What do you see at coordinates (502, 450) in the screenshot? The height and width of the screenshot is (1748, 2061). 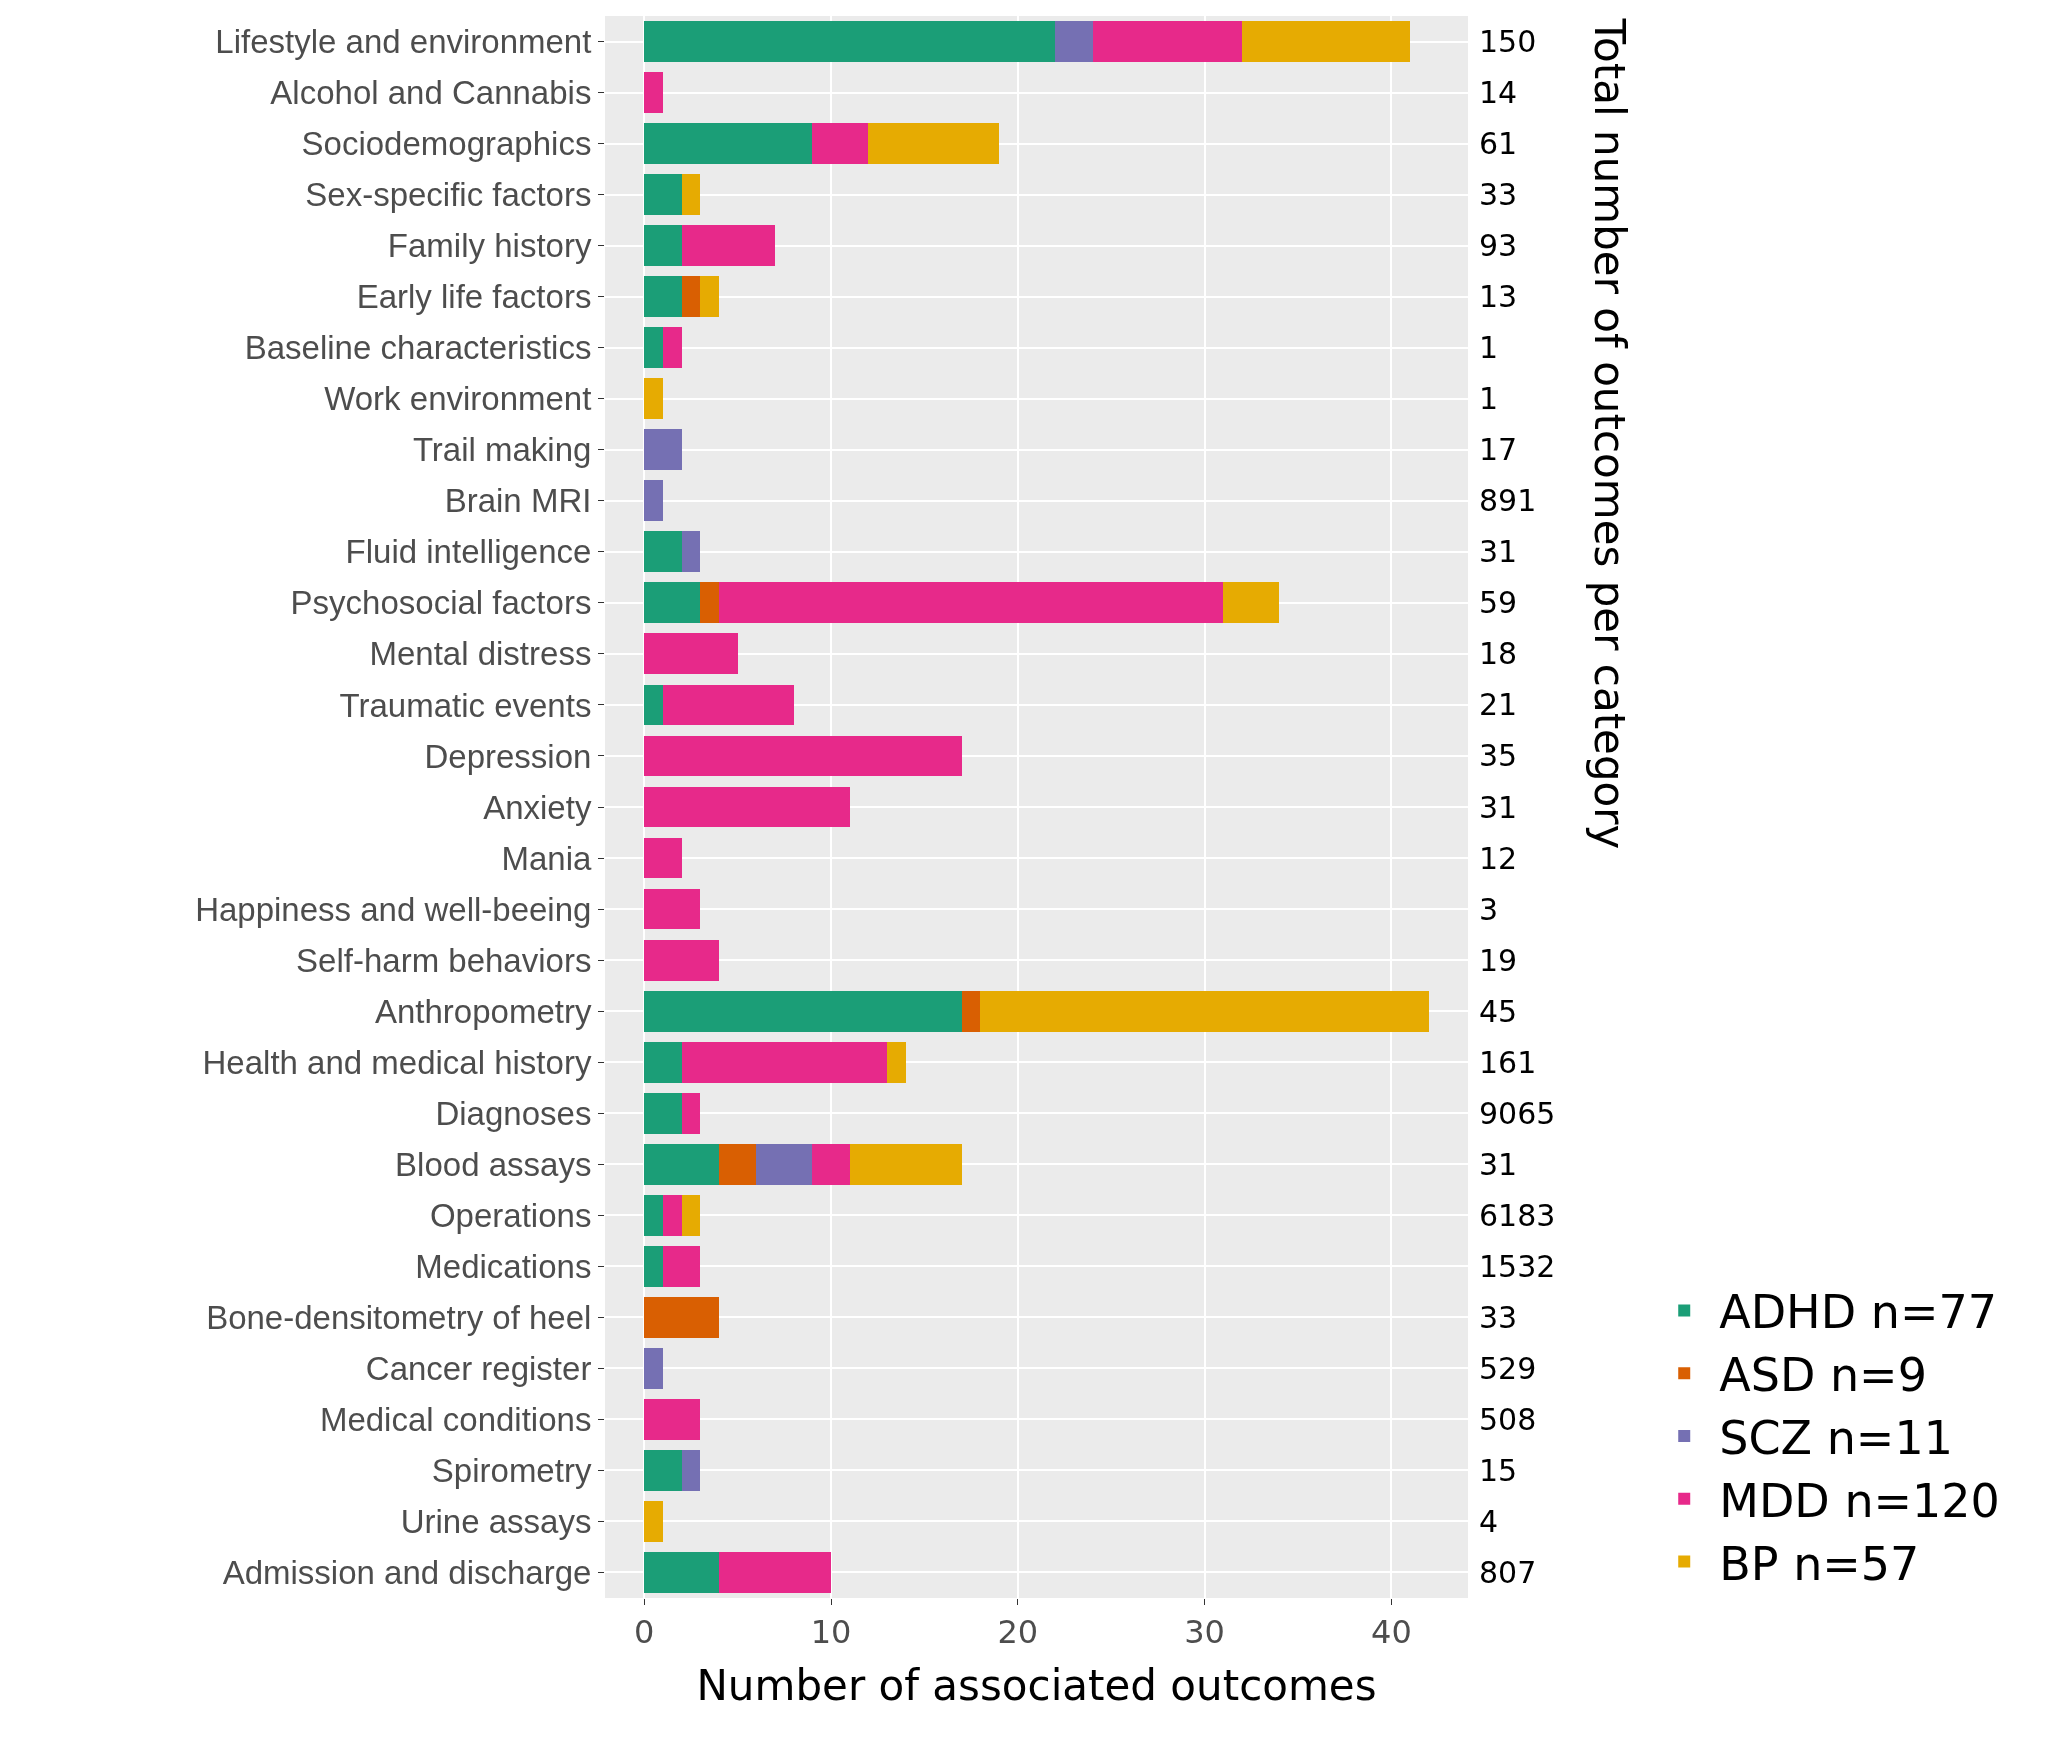 I see `y-tick-label: Trail making` at bounding box center [502, 450].